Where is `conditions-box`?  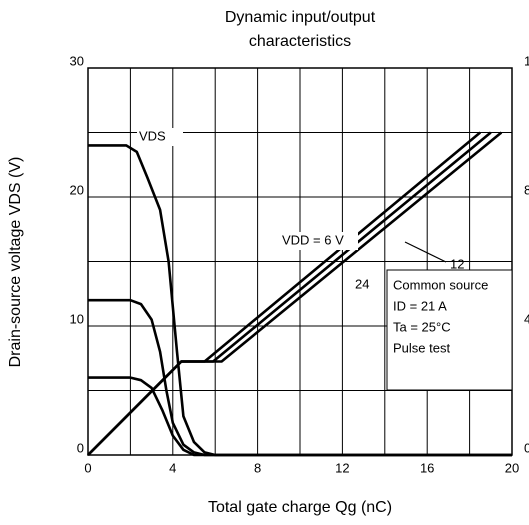 conditions-box is located at coordinates (449, 330).